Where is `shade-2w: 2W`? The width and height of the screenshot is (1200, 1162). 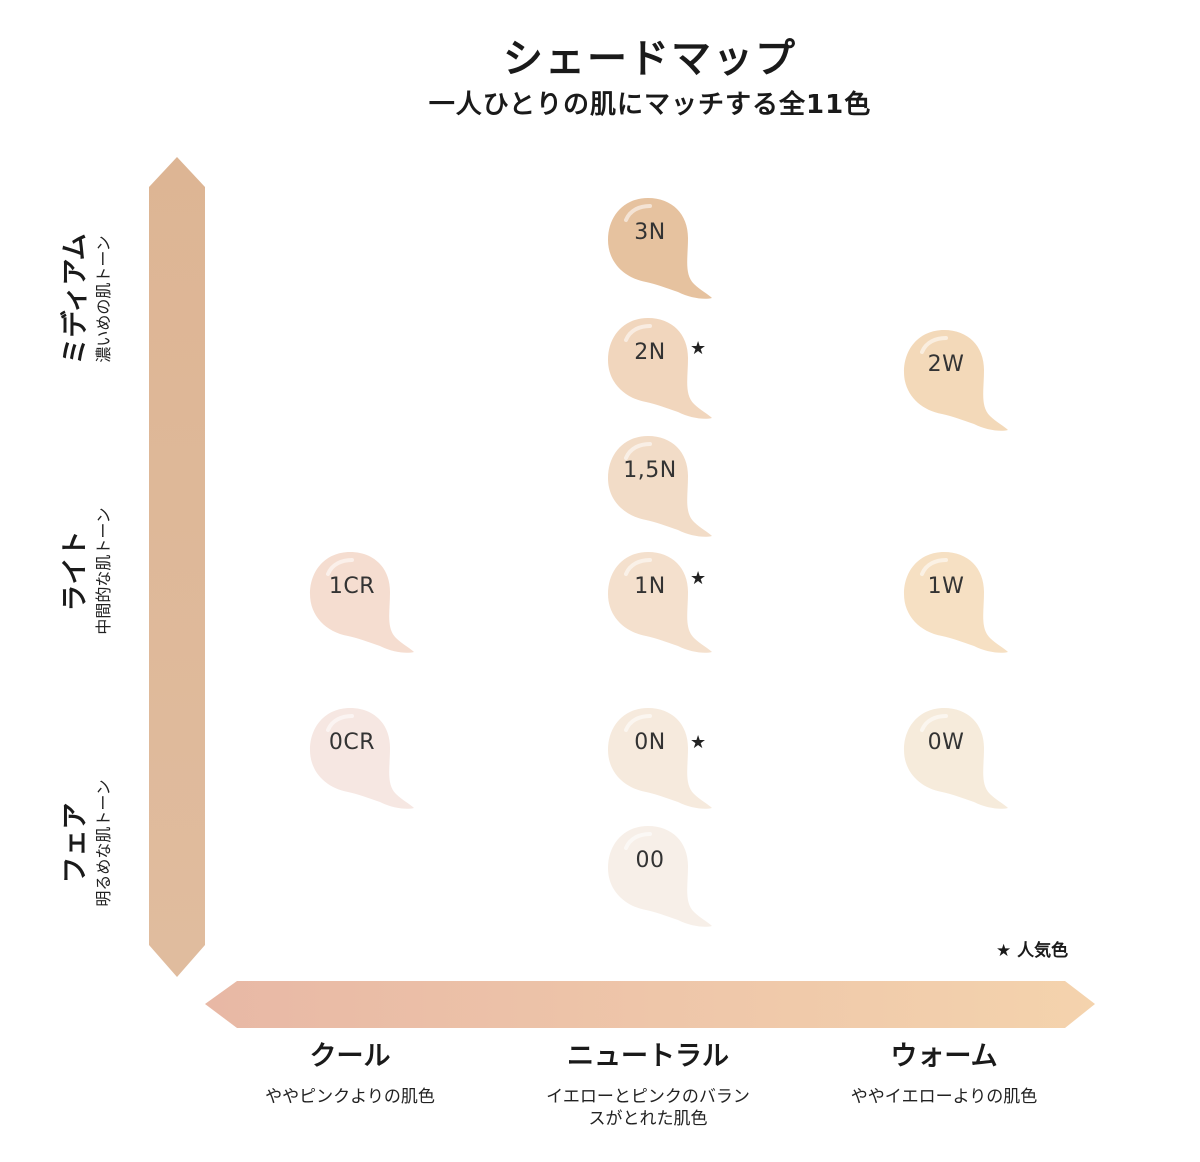
shade-2w: 2W is located at coordinates (959, 390).